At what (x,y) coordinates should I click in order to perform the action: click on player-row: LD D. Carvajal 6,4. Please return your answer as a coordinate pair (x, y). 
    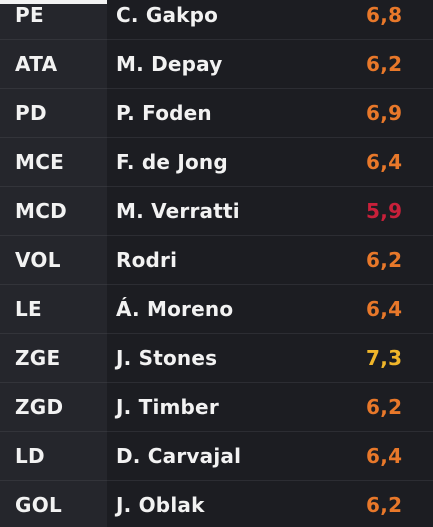
    Looking at the image, I should click on (216, 456).